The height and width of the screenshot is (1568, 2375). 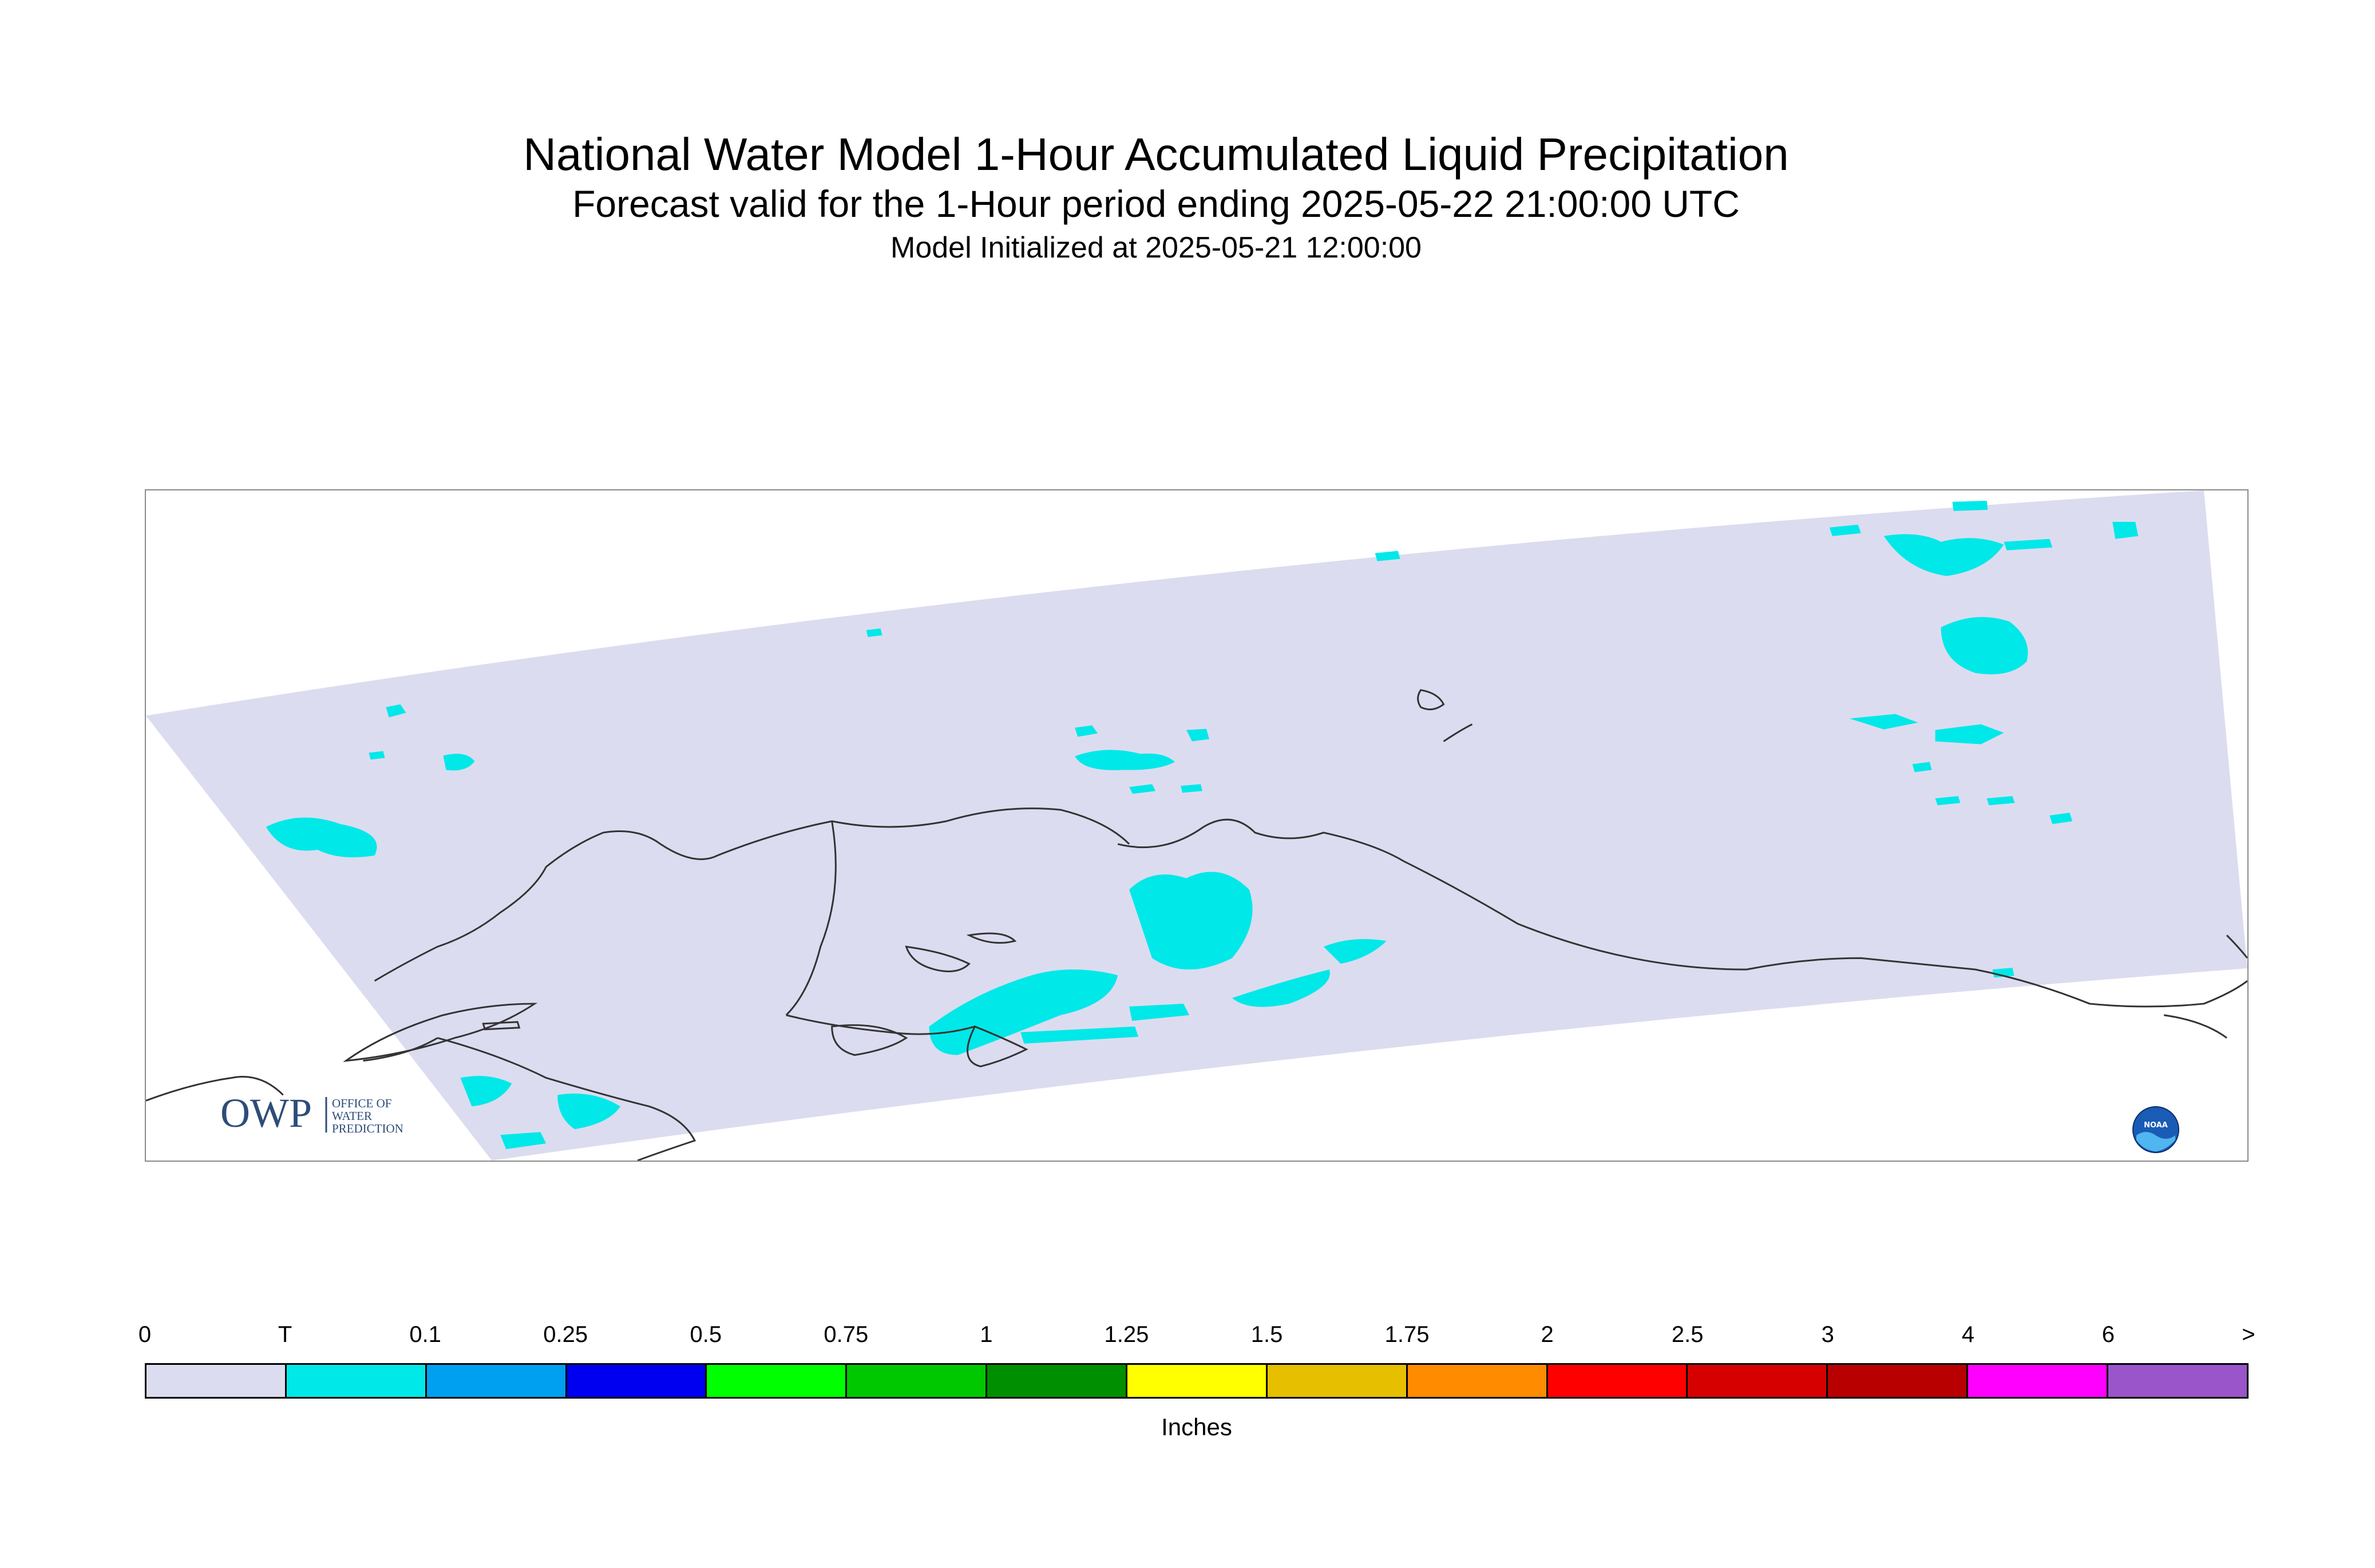 What do you see at coordinates (1407, 1334) in the screenshot?
I see `legend-tick-label: 1.75` at bounding box center [1407, 1334].